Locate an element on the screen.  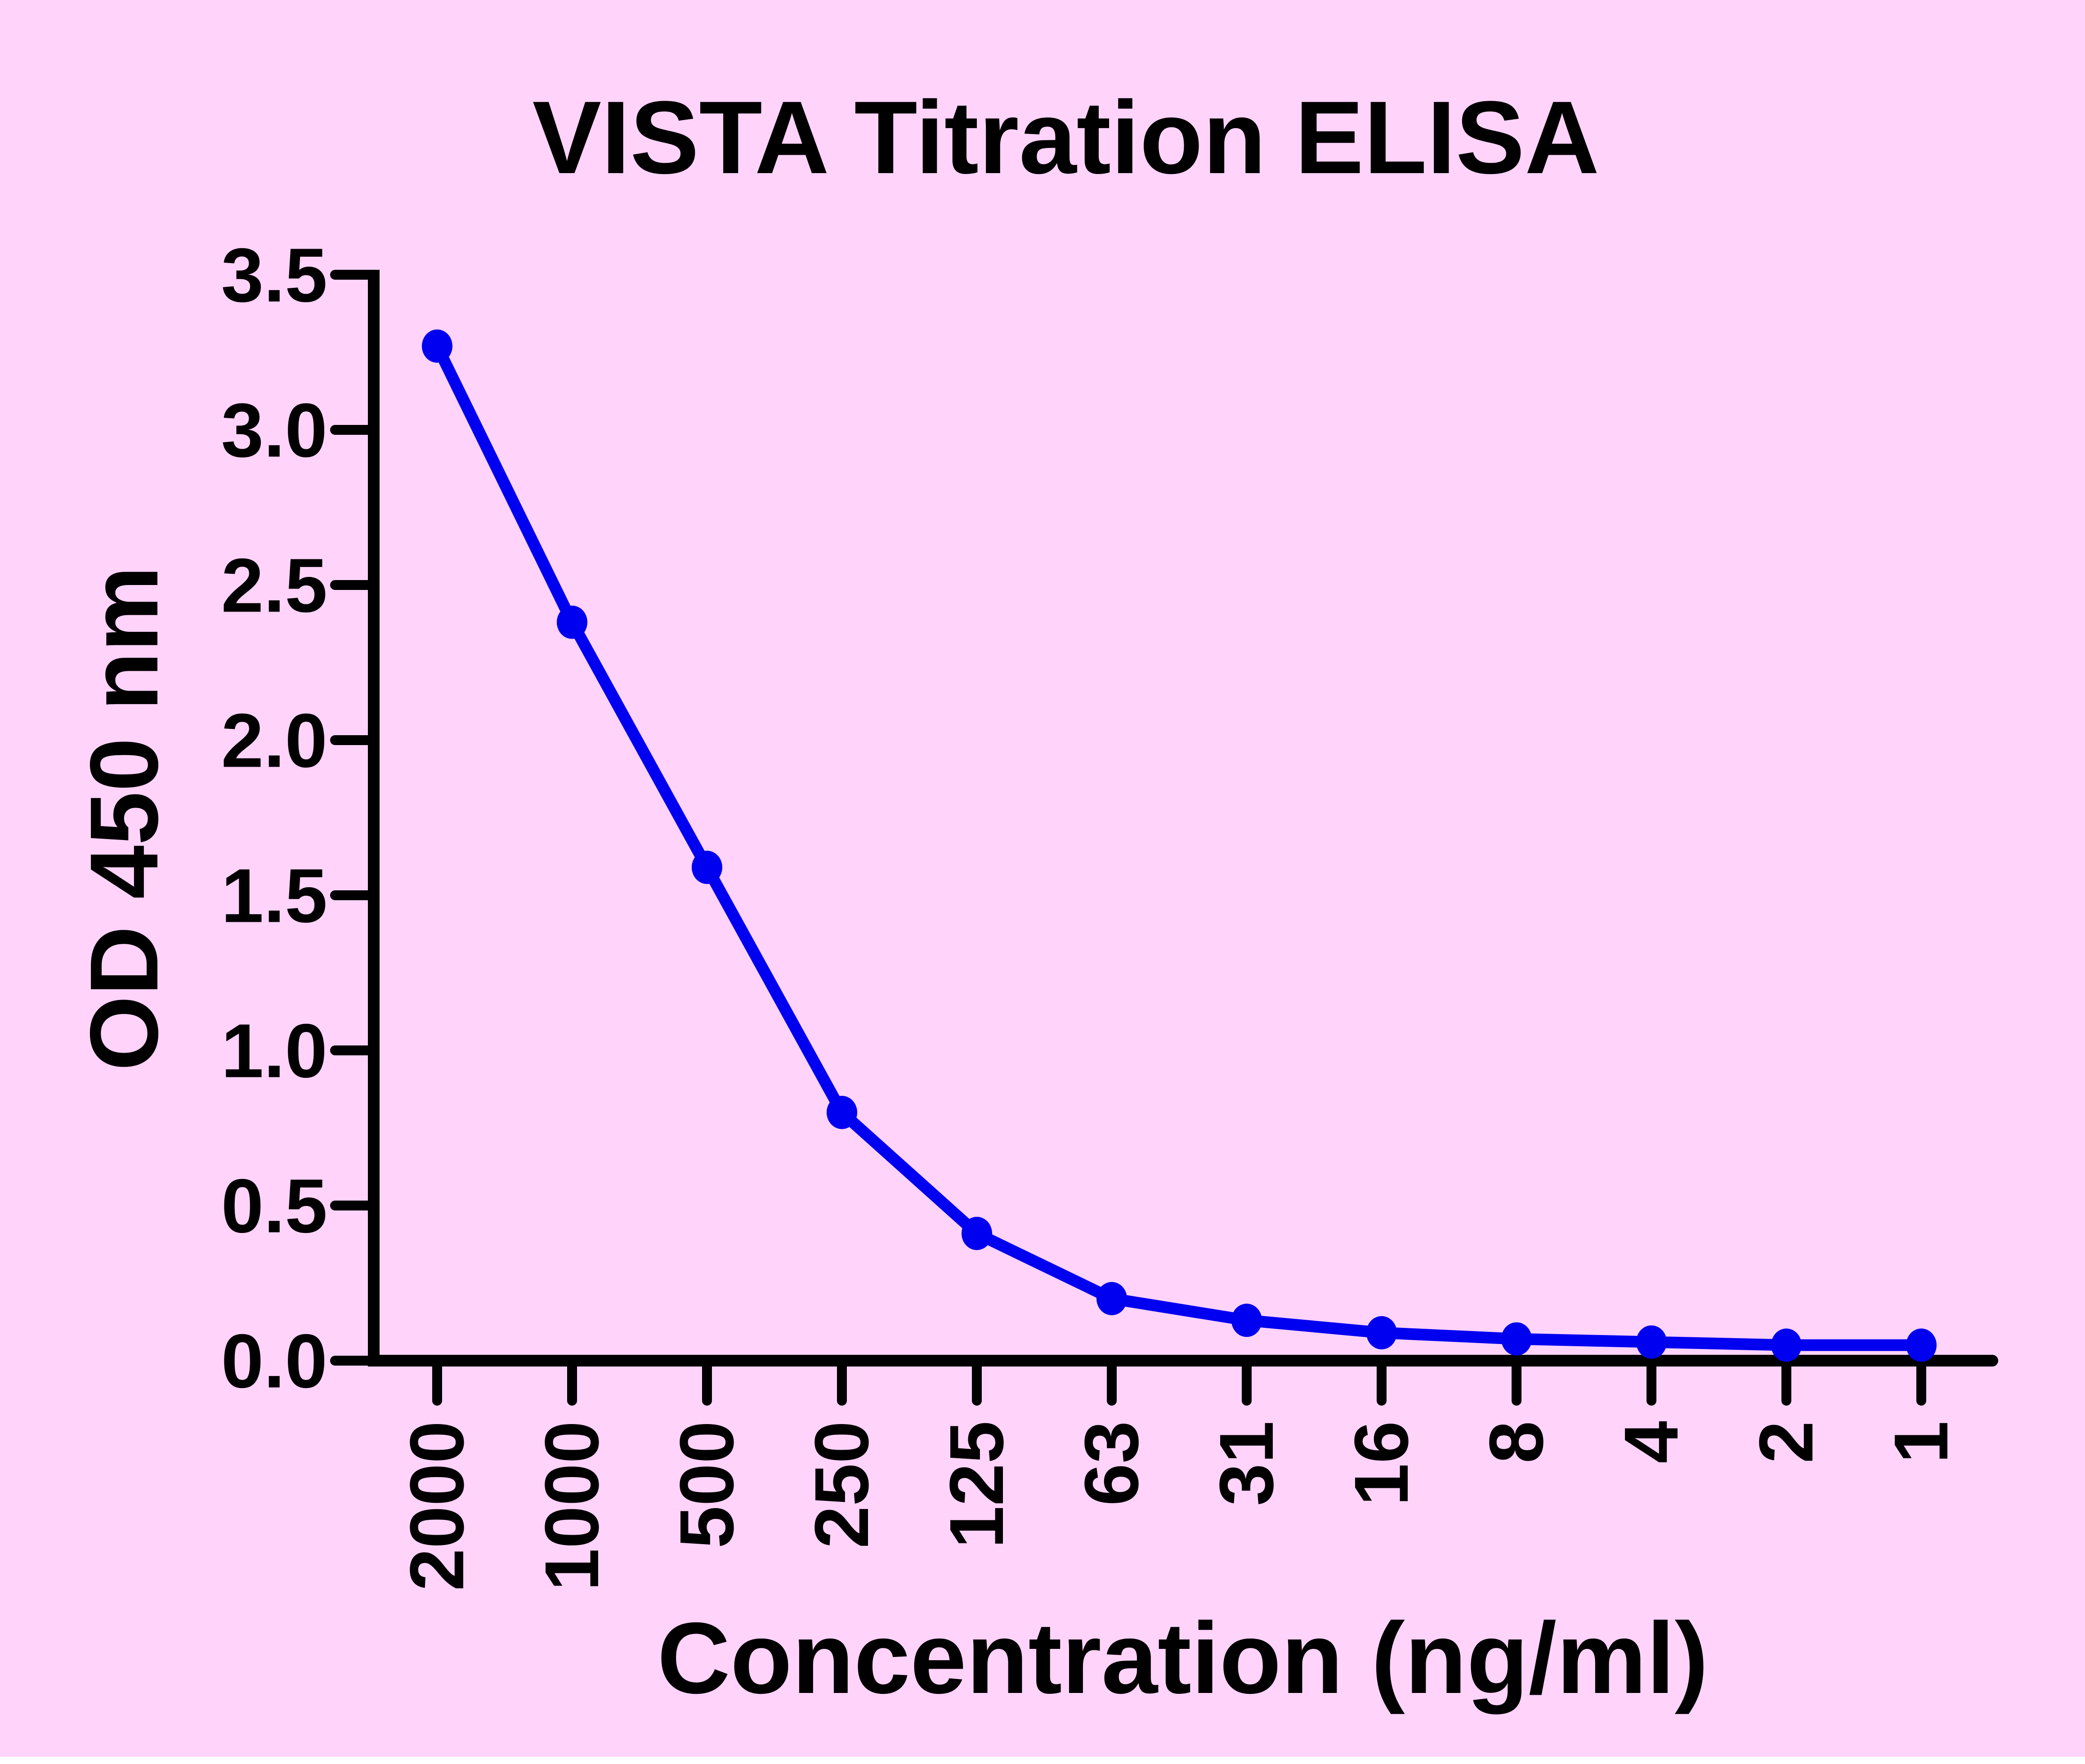
y-tick-label: 2.5 is located at coordinates (274, 586).